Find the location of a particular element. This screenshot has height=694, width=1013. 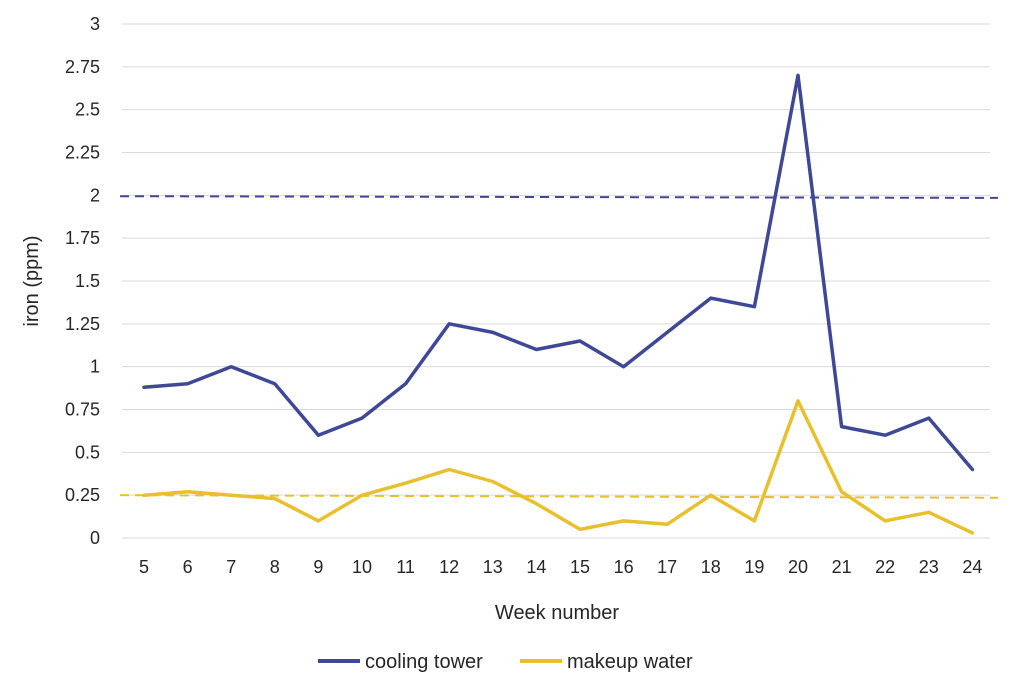

x-tick-label: 11 is located at coordinates (405, 567).